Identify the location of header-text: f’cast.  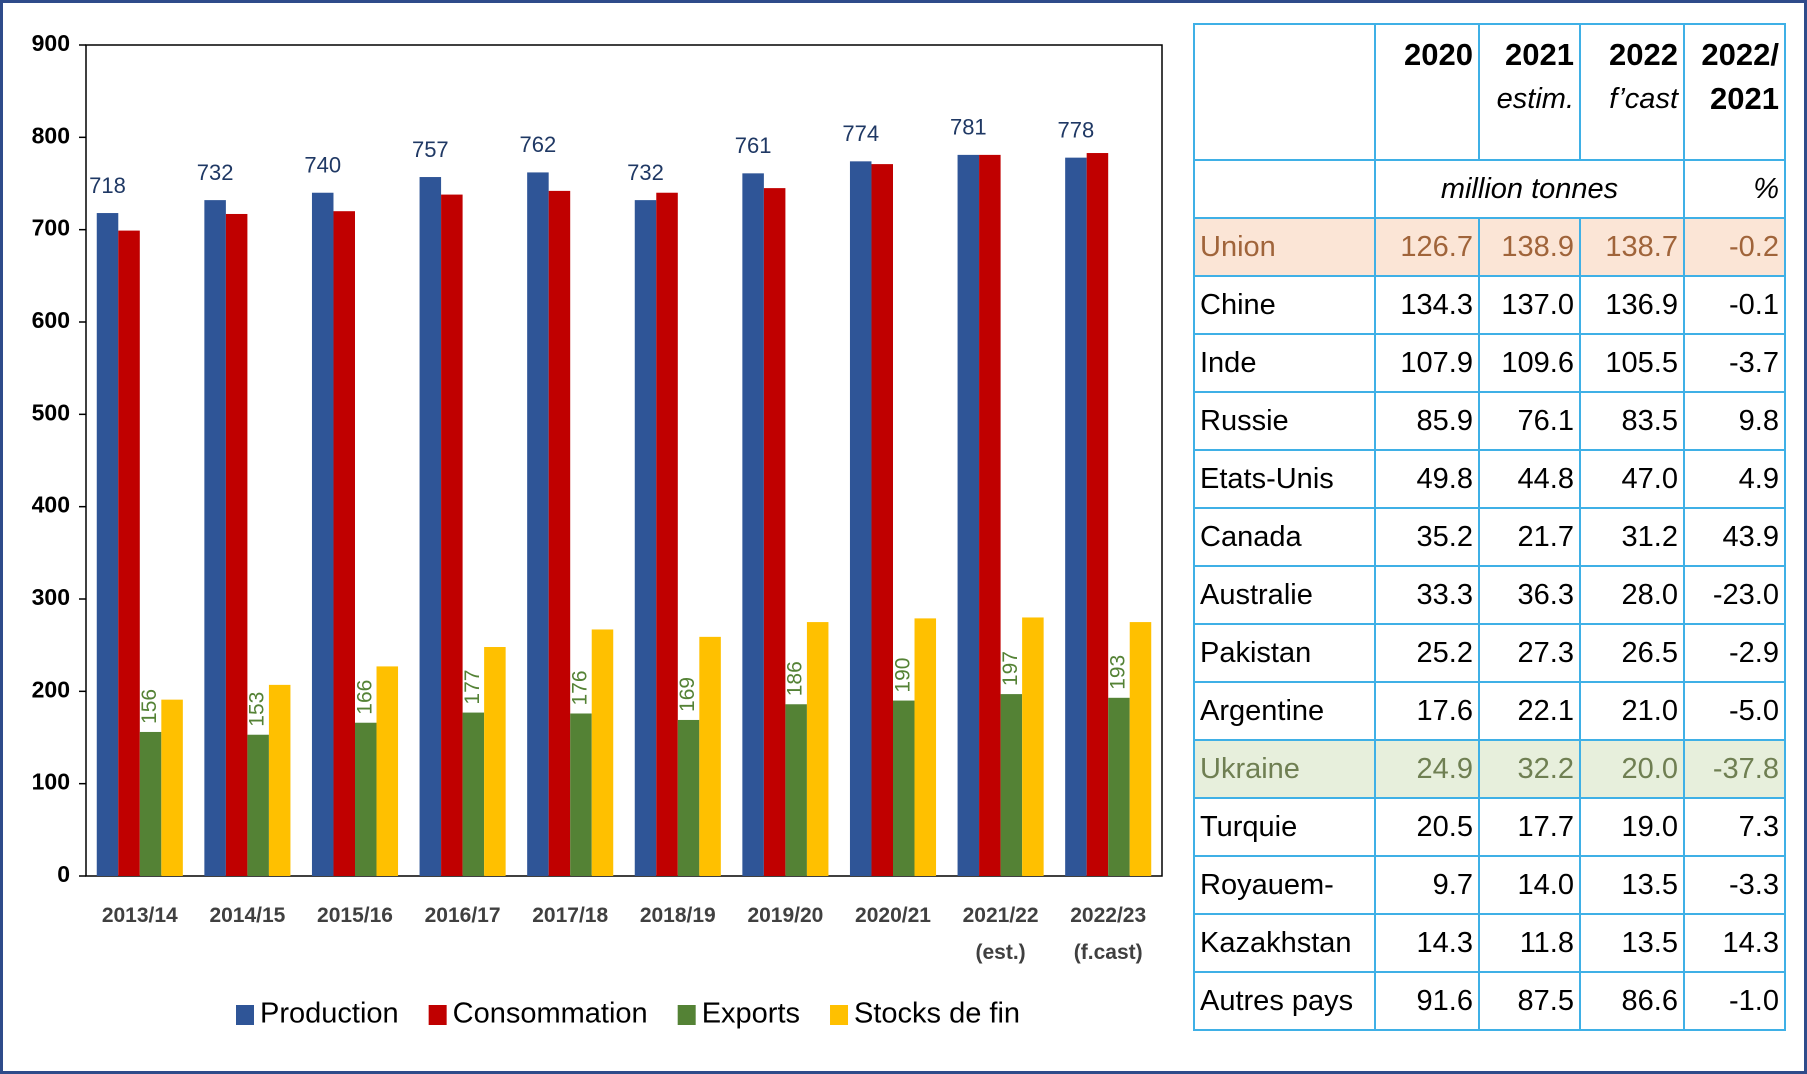
(1643, 99).